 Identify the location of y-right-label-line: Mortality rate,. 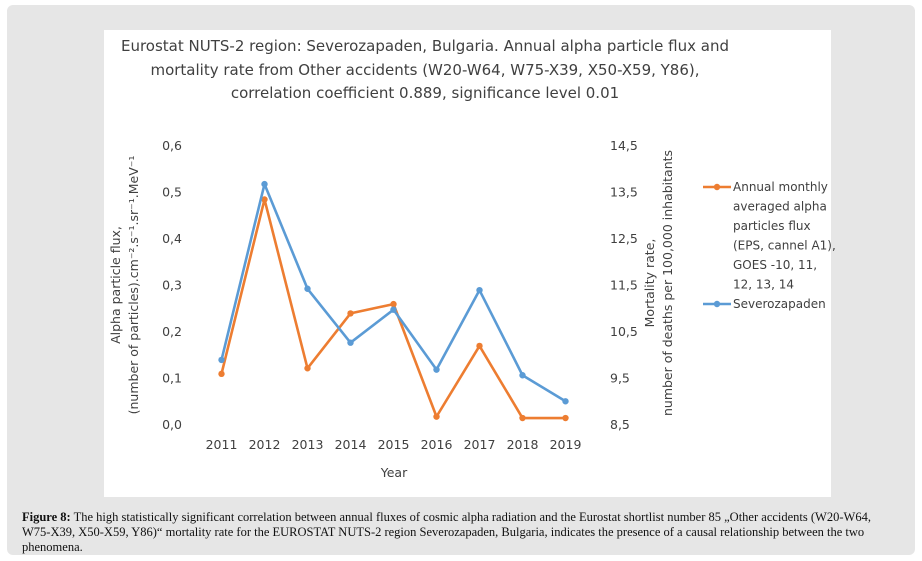
(649, 283).